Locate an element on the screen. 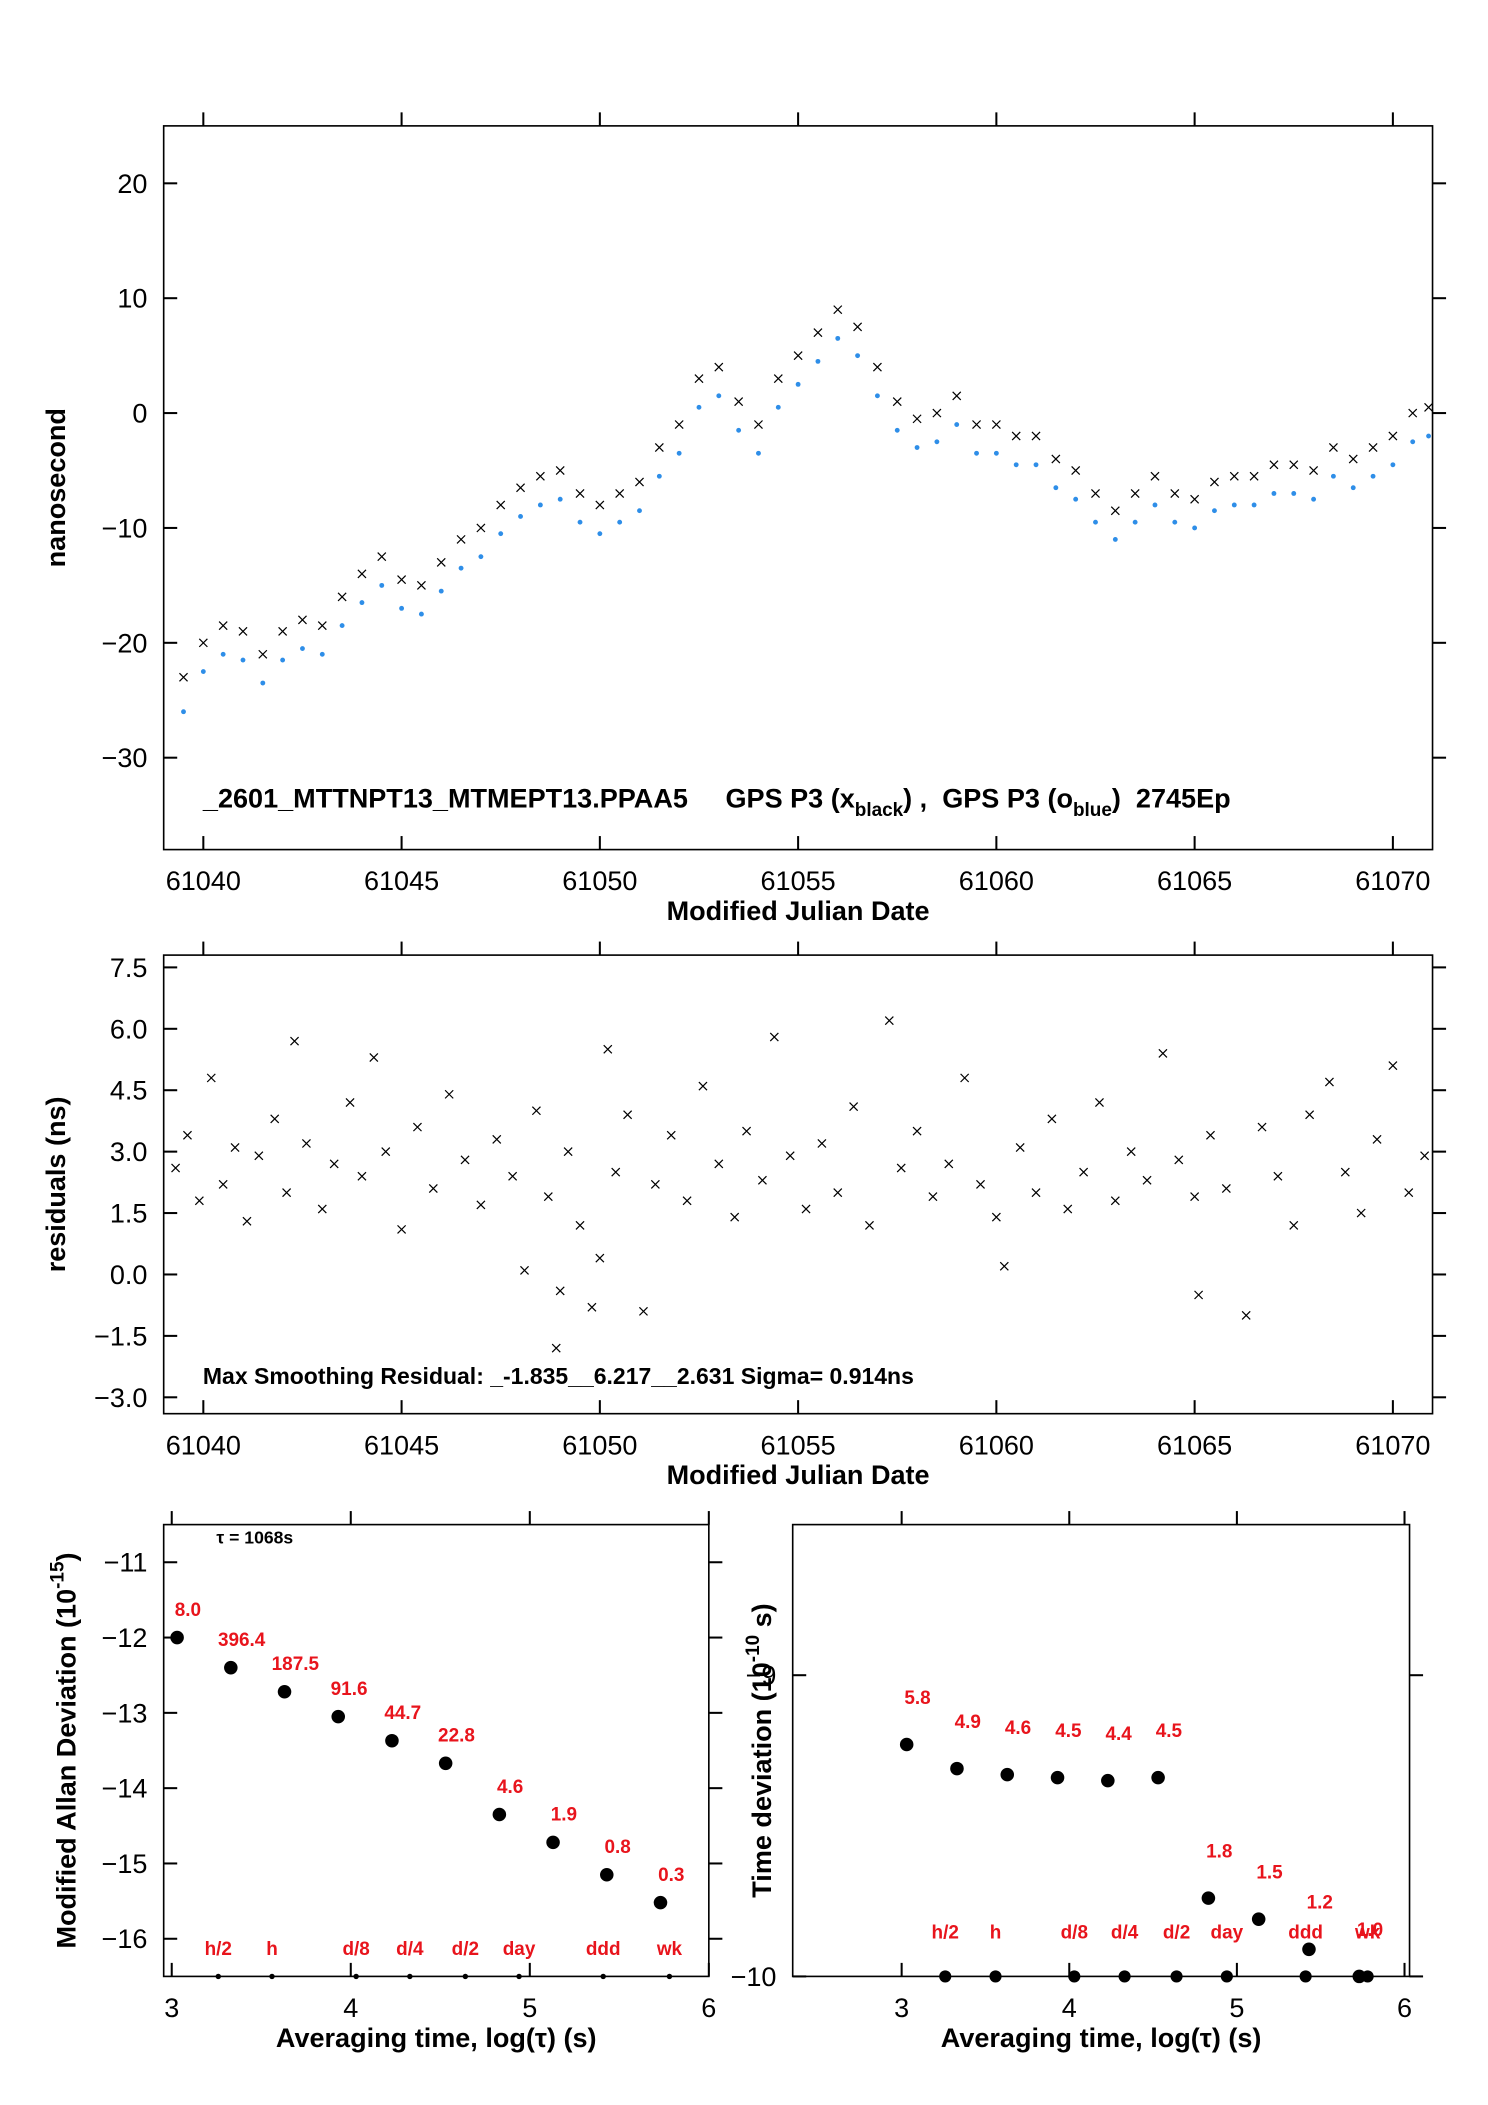 This screenshot has height=2105, width=1488. x-tick-label: 61055 is located at coordinates (797, 1445).